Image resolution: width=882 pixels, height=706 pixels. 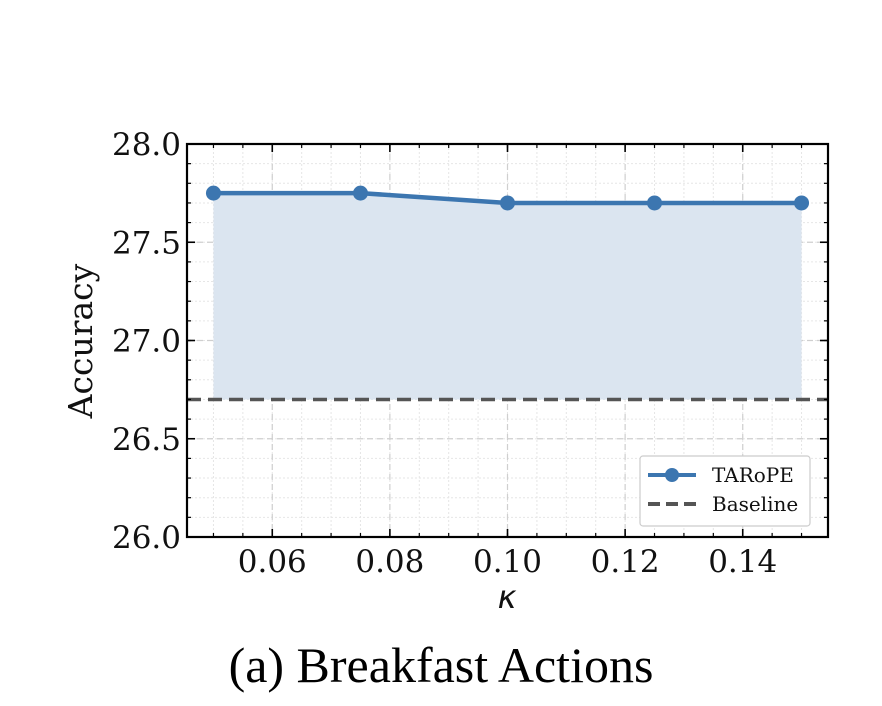 What do you see at coordinates (441, 665) in the screenshot?
I see `figure-caption: (a) Breakfast Actions` at bounding box center [441, 665].